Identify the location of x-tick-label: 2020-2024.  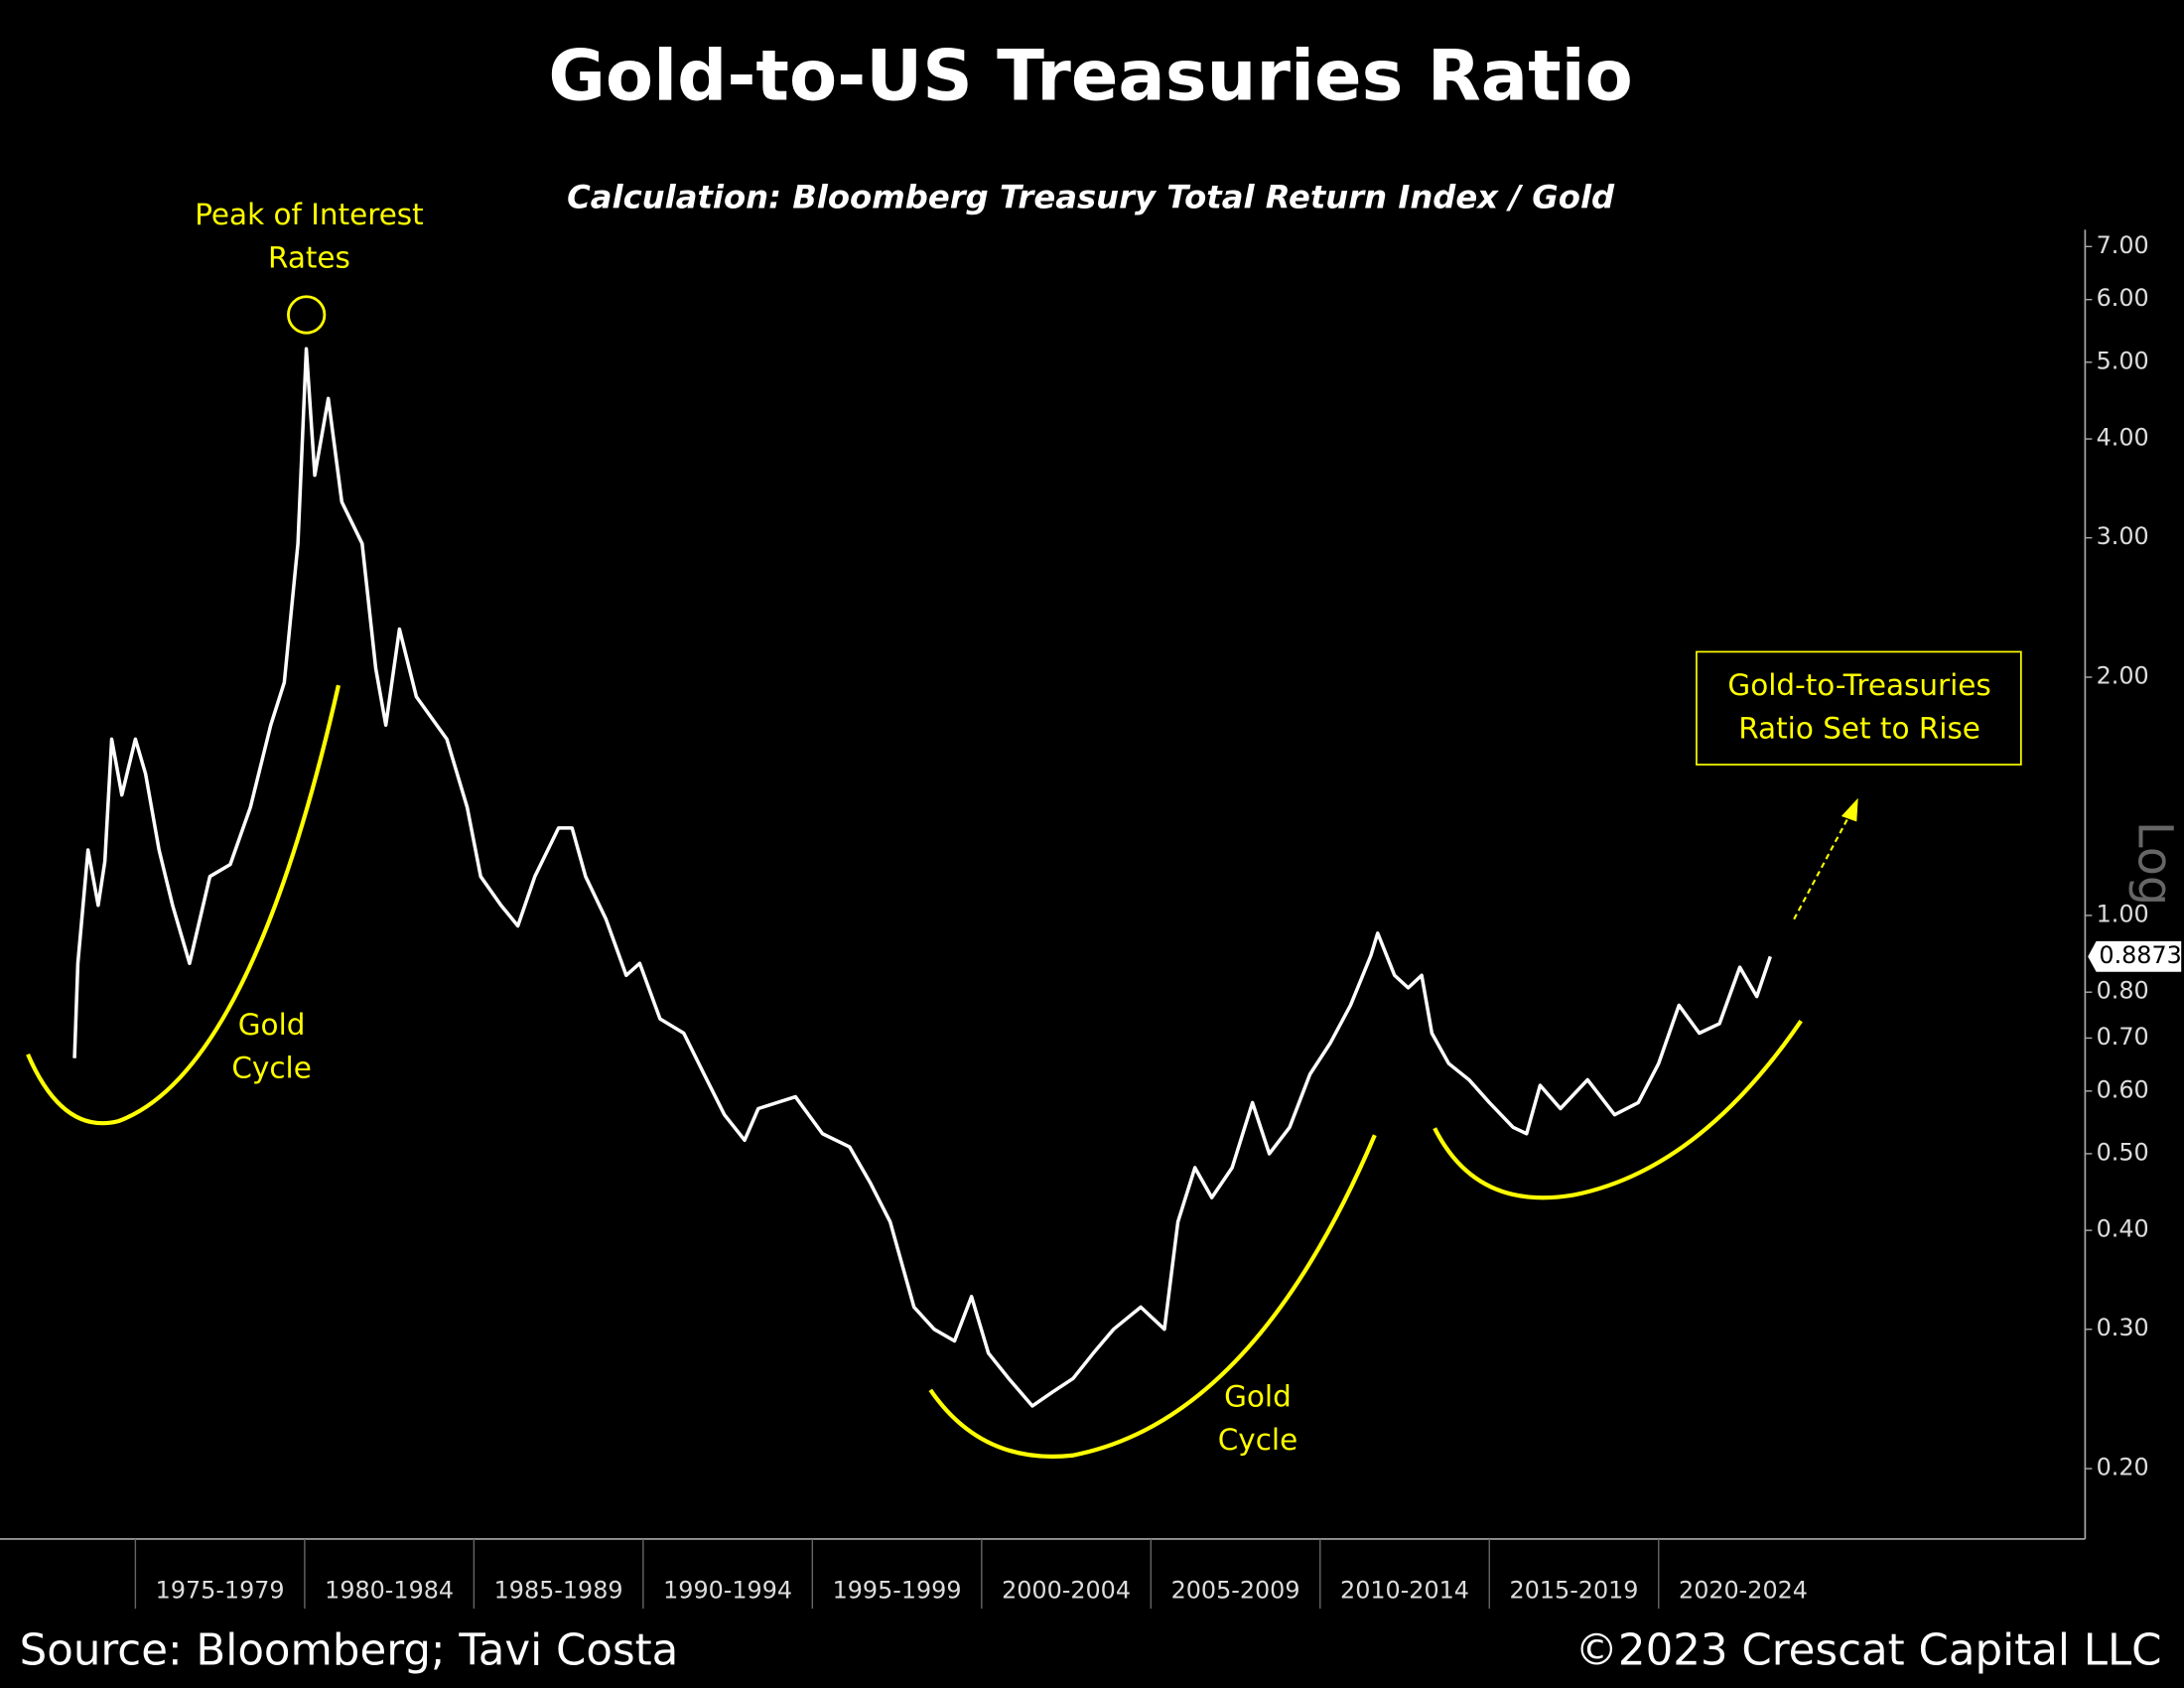
(1743, 1591).